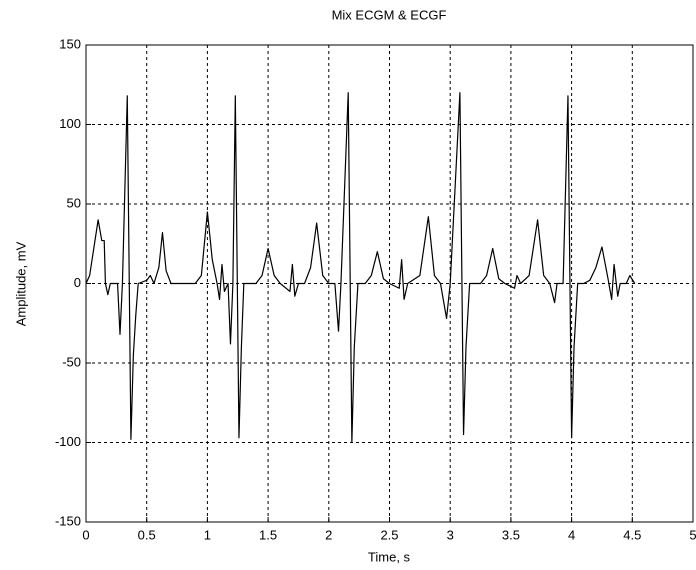 This screenshot has height=570, width=696. What do you see at coordinates (389, 14) in the screenshot?
I see `chart-title: Mix ECGM & ECGF` at bounding box center [389, 14].